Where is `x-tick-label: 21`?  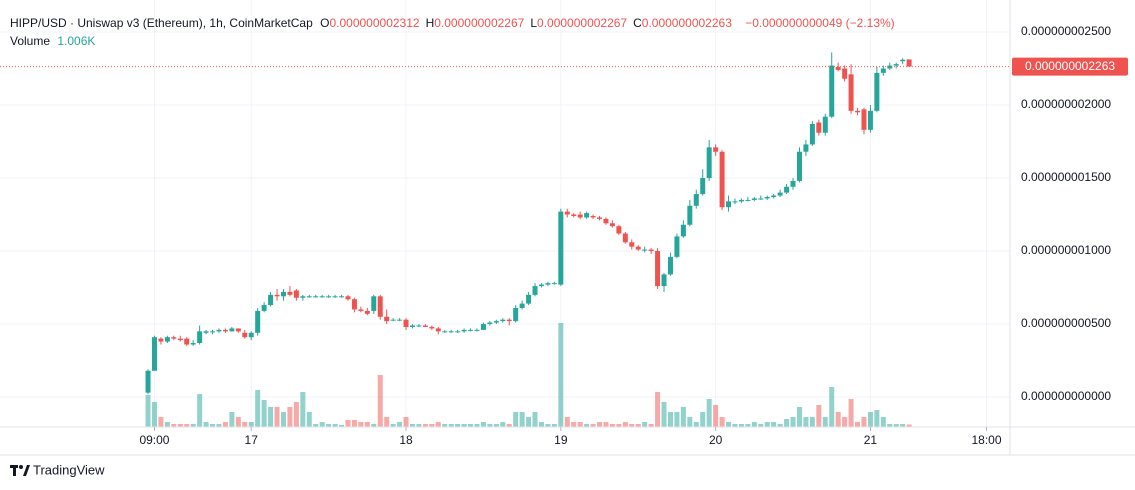 x-tick-label: 21 is located at coordinates (871, 440).